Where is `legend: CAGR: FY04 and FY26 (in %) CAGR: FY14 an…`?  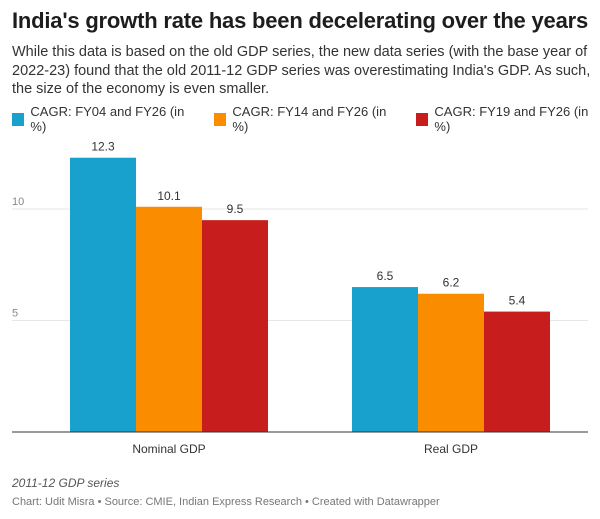 legend: CAGR: FY04 and FY26 (in %) CAGR: FY14 an… is located at coordinates (306, 119).